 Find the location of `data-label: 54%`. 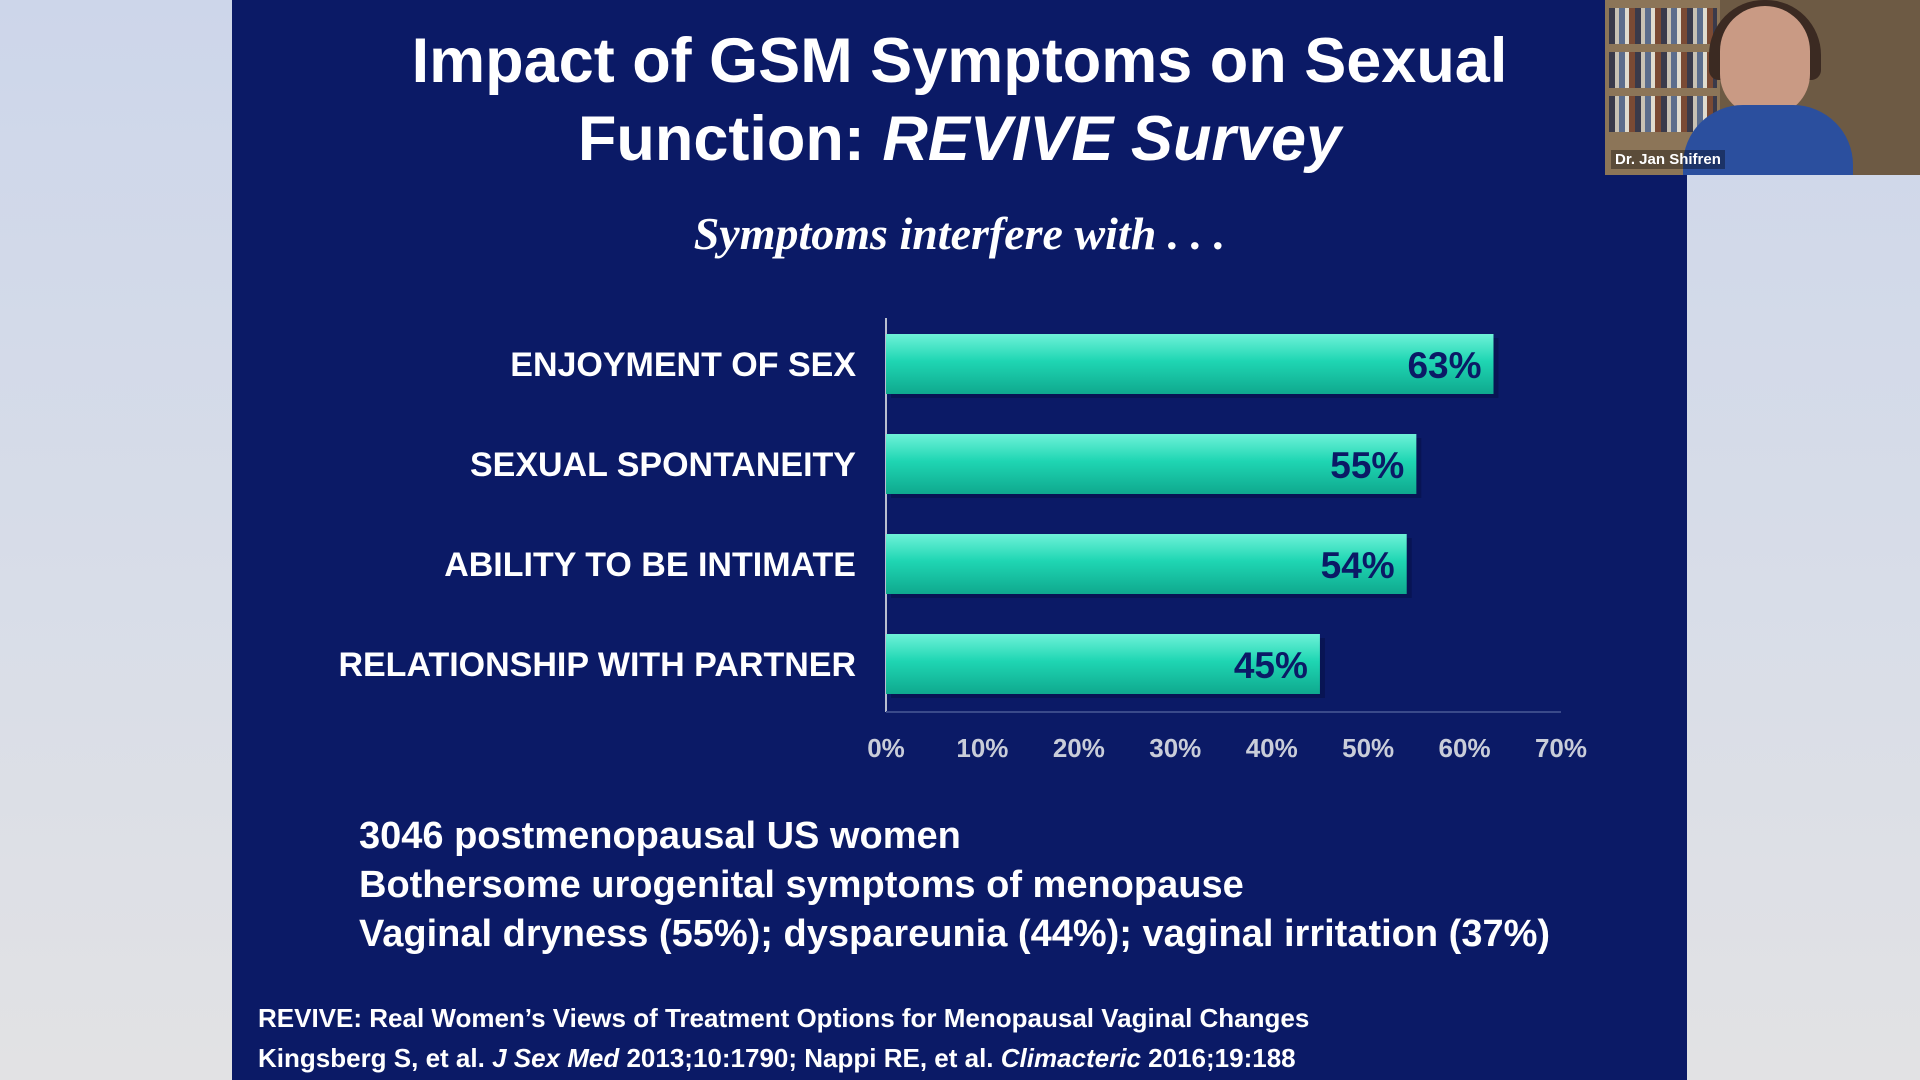

data-label: 54% is located at coordinates (1358, 565).